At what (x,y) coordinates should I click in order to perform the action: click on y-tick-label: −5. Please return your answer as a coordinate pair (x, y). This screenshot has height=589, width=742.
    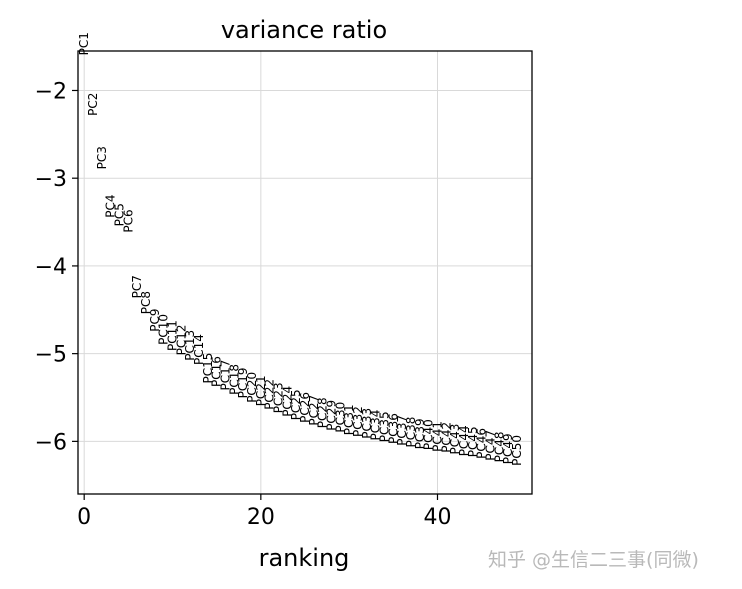
    Looking at the image, I should click on (51, 355).